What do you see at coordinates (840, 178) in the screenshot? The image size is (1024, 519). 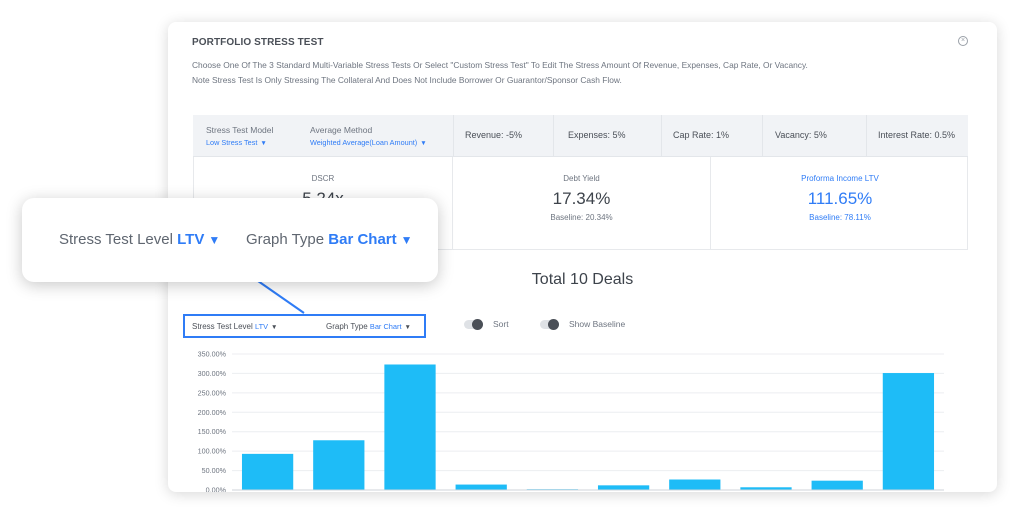 I see `metric-label: Proforma Income LTV` at bounding box center [840, 178].